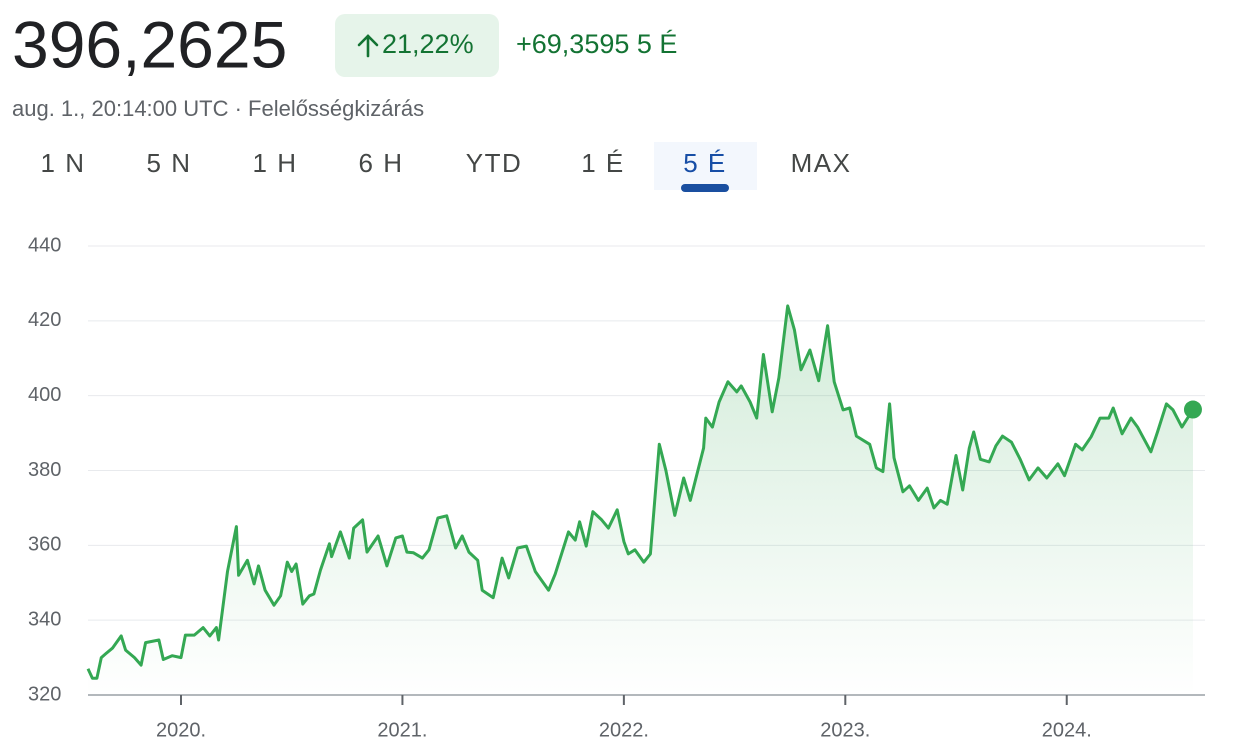 Image resolution: width=1243 pixels, height=756 pixels. What do you see at coordinates (494, 163) in the screenshot?
I see `range-tab: YTD` at bounding box center [494, 163].